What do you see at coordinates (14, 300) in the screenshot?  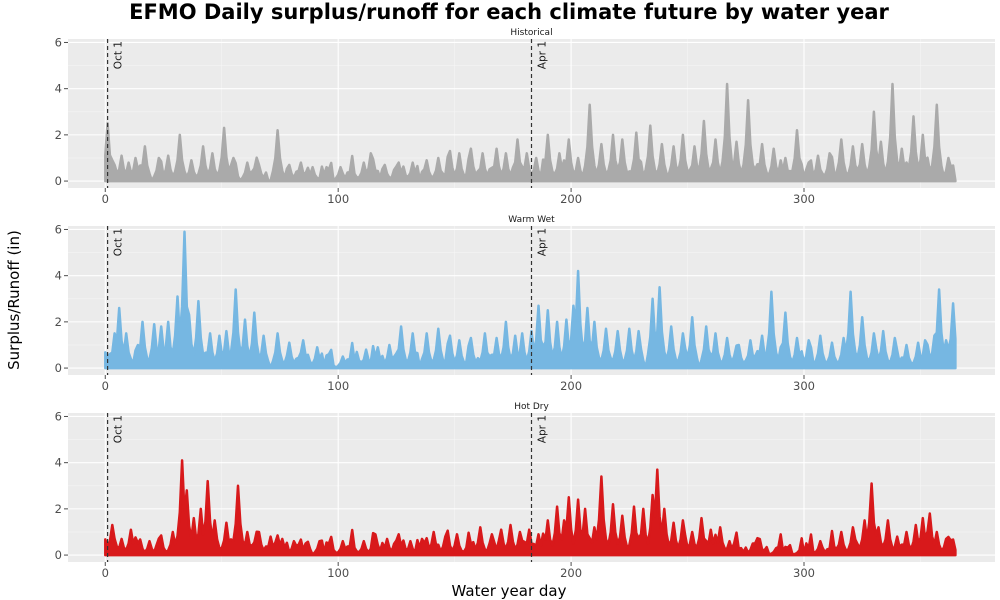 I see `y-axis-title: Surplus/Runoff (in)` at bounding box center [14, 300].